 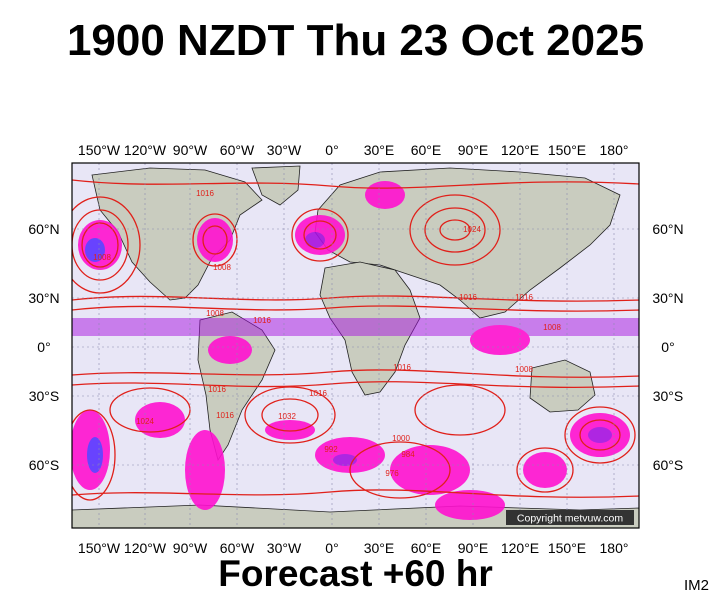 I want to click on pressure-label: 984, so click(x=408, y=454).